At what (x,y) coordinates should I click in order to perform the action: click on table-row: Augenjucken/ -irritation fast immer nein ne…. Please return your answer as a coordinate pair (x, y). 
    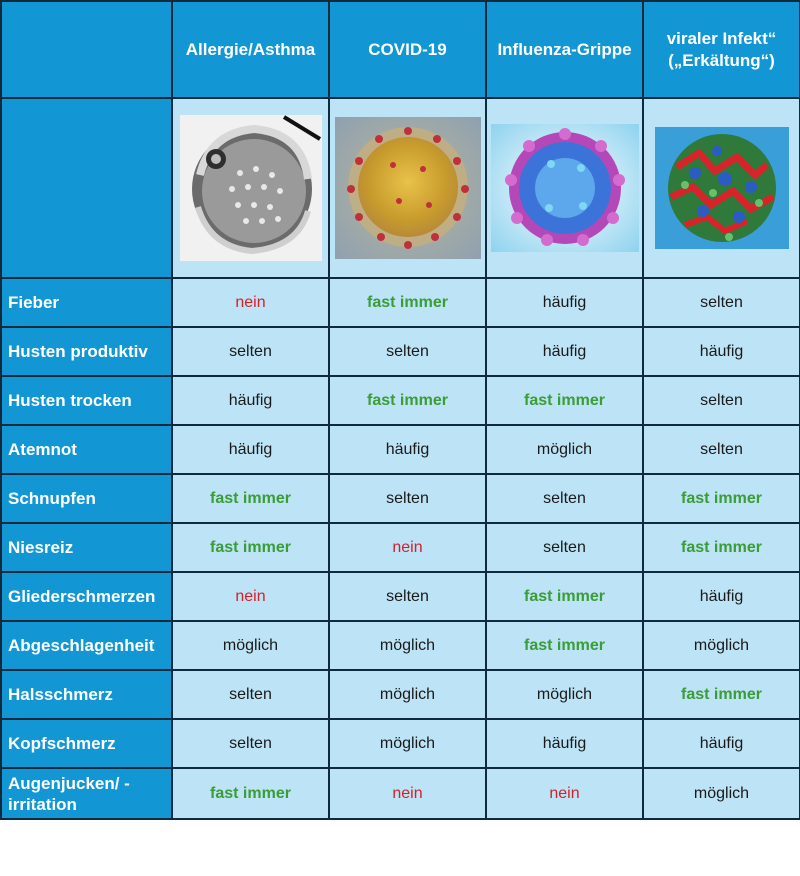
    Looking at the image, I should click on (400, 793).